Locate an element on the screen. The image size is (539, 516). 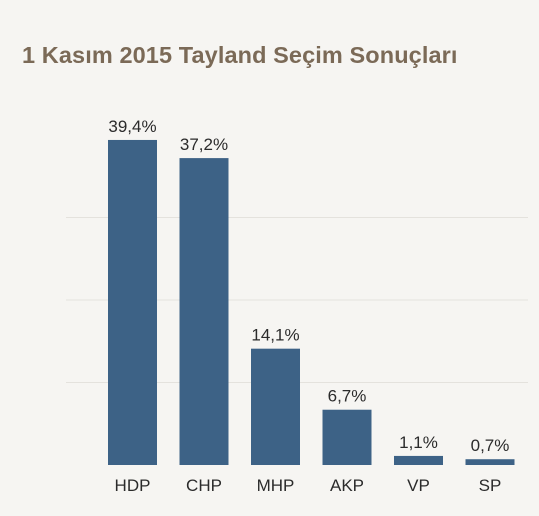
bar-akp is located at coordinates (347, 437).